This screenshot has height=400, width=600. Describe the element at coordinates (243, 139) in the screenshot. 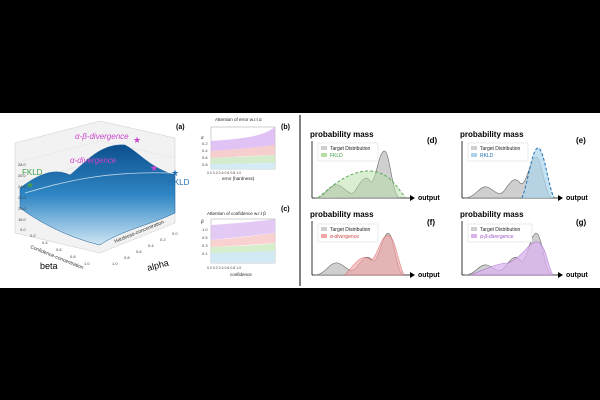

I see `panel-b-band-purple` at that location.